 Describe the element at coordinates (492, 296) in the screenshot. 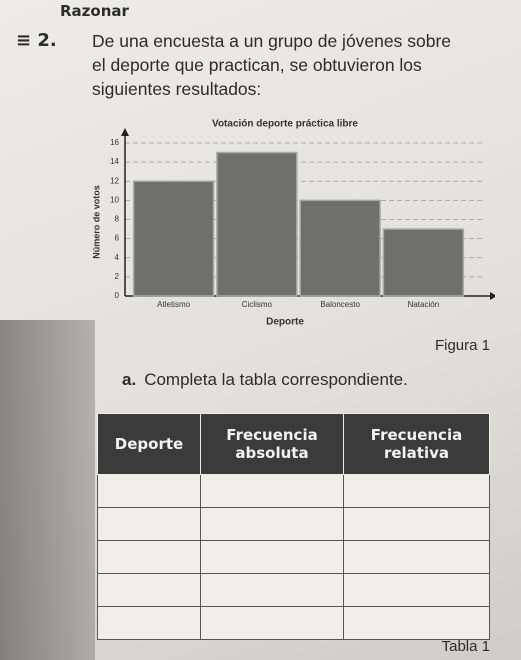

I see `x-arrow` at that location.